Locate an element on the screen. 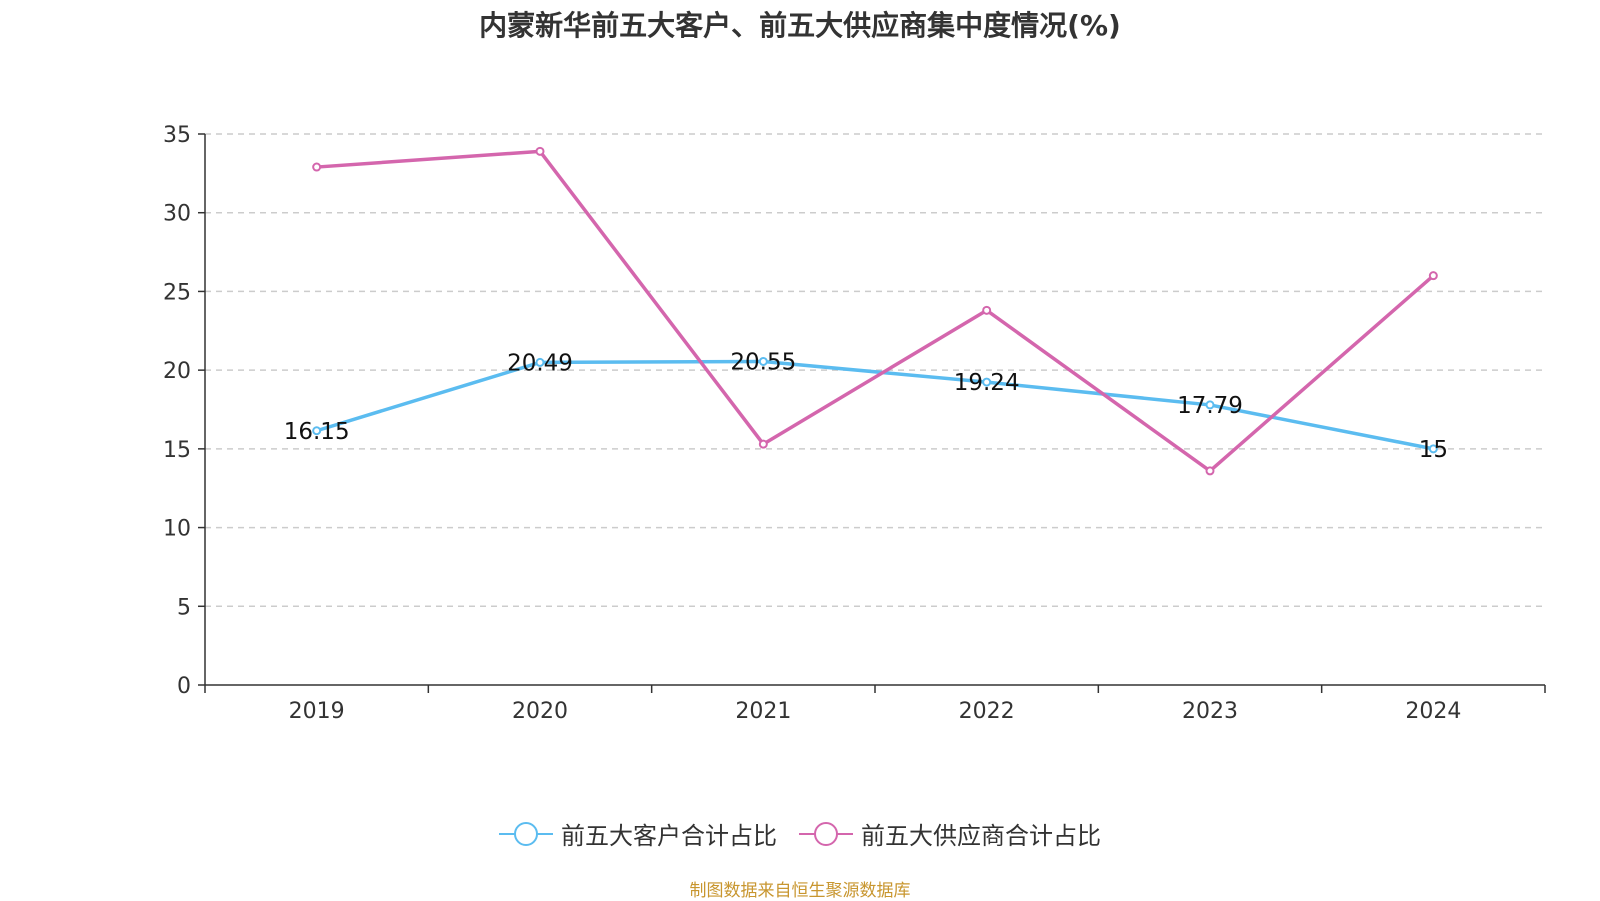  x-tick-label: 2020 is located at coordinates (540, 711).